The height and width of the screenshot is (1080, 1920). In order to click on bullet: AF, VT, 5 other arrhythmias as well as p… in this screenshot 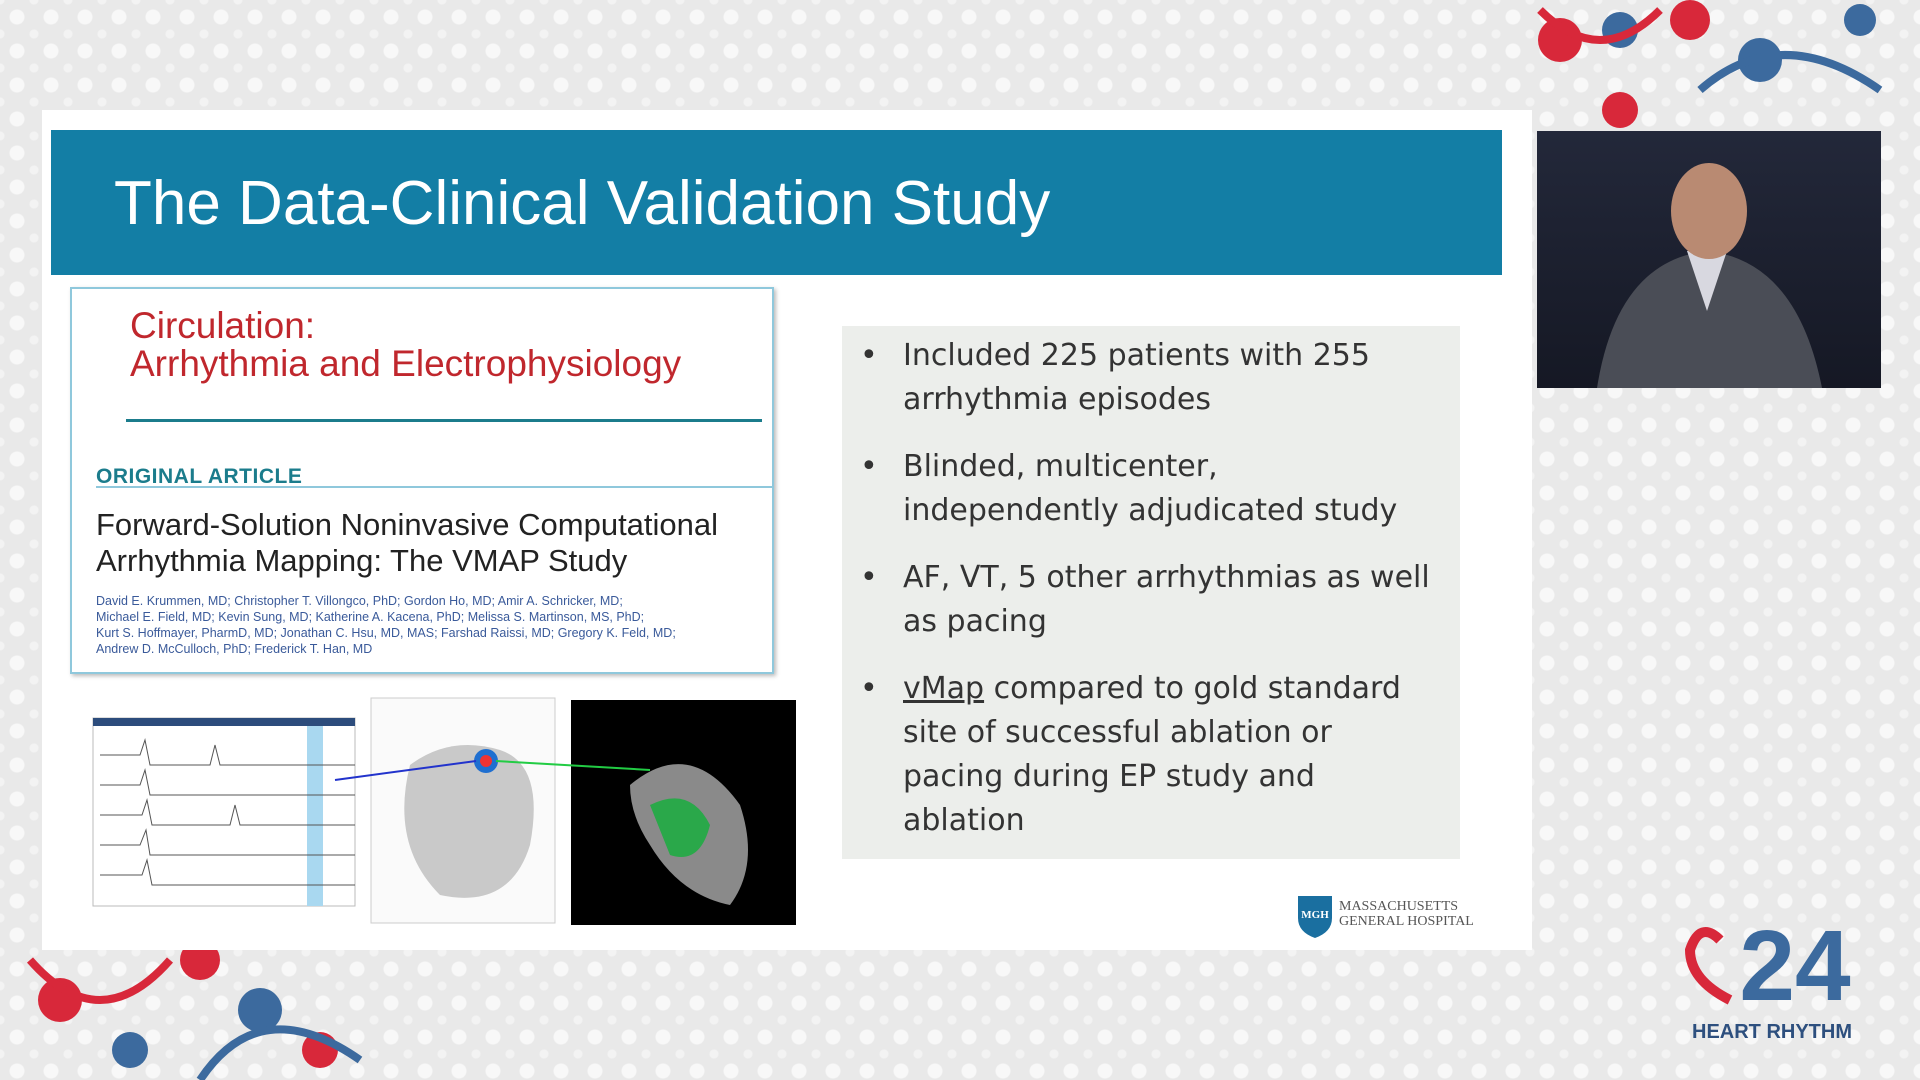, I will do `click(1150, 600)`.